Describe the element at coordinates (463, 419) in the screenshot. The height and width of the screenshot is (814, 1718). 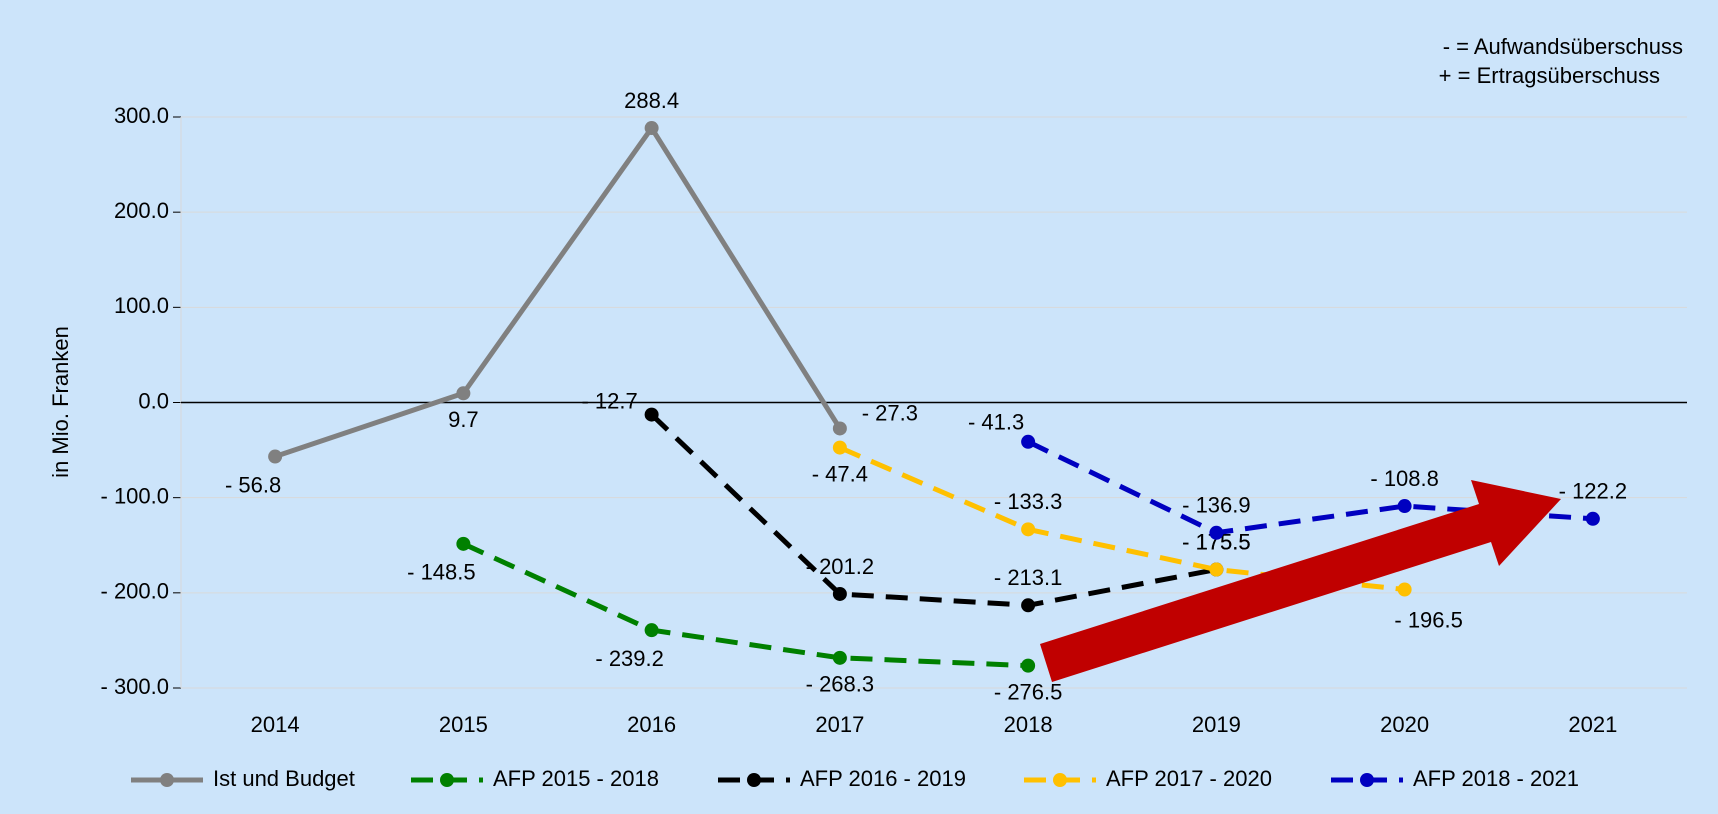
I see `data-label: 9.7` at that location.